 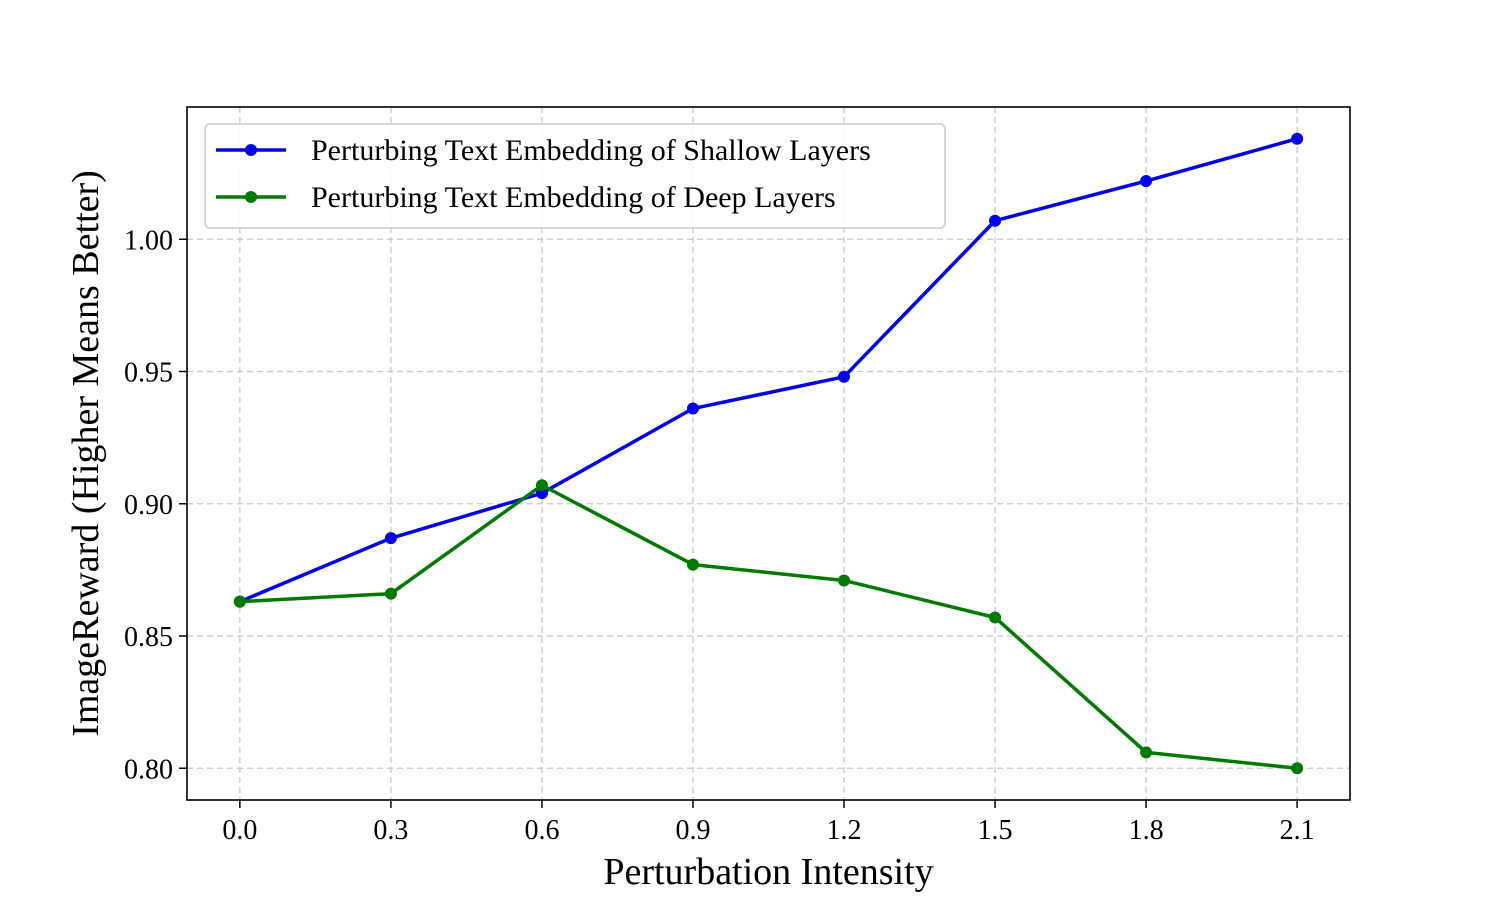 I want to click on legend-item: Perturbing Text Embedding of Deep Layers, so click(x=526, y=197).